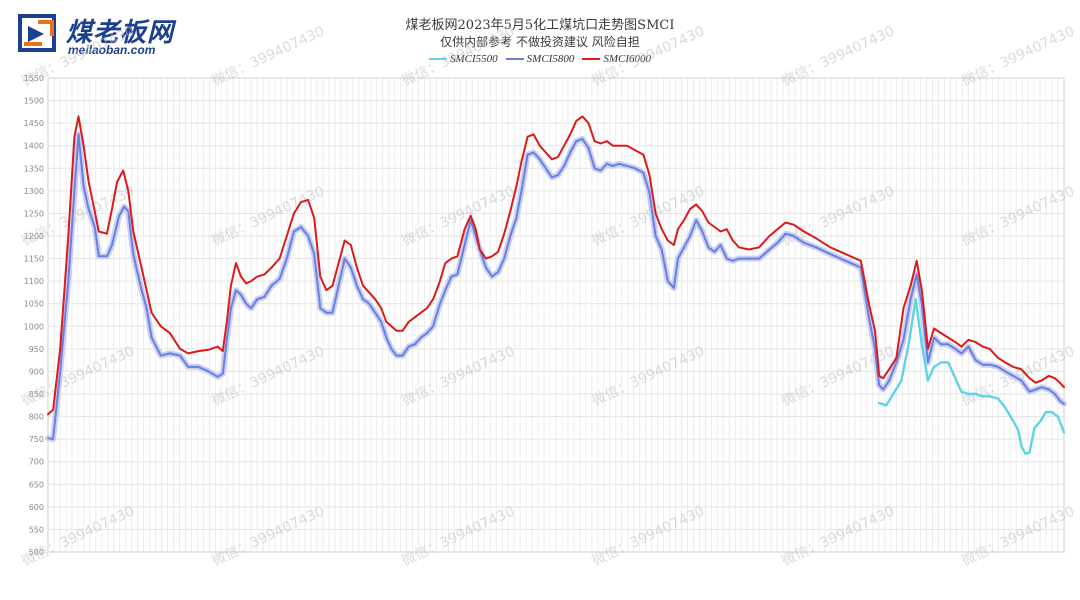  I want to click on legend-item-smci6000: SMCI6000, so click(616, 59).